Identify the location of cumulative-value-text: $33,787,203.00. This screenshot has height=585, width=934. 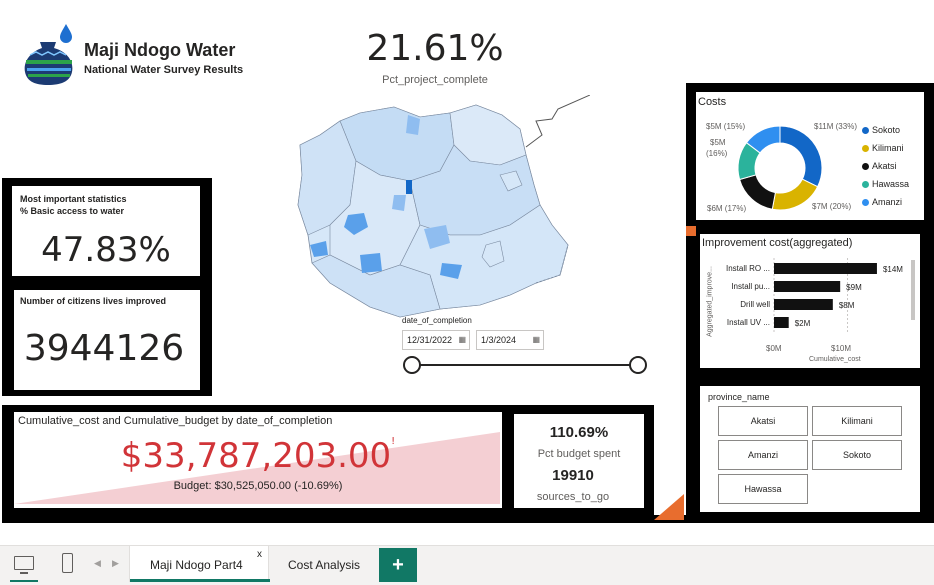
(256, 456).